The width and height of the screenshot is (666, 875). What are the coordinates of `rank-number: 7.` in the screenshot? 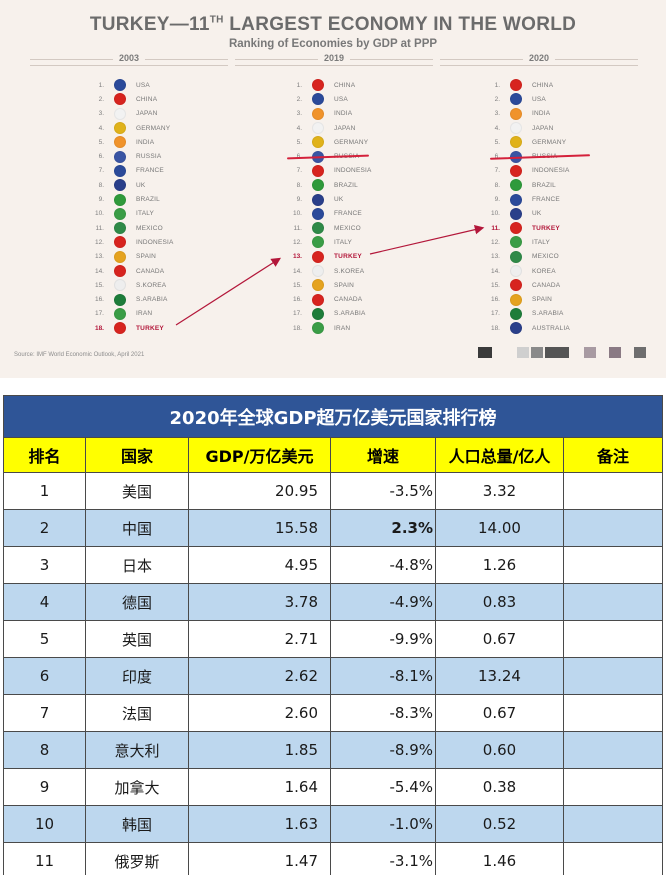 It's located at (497, 171).